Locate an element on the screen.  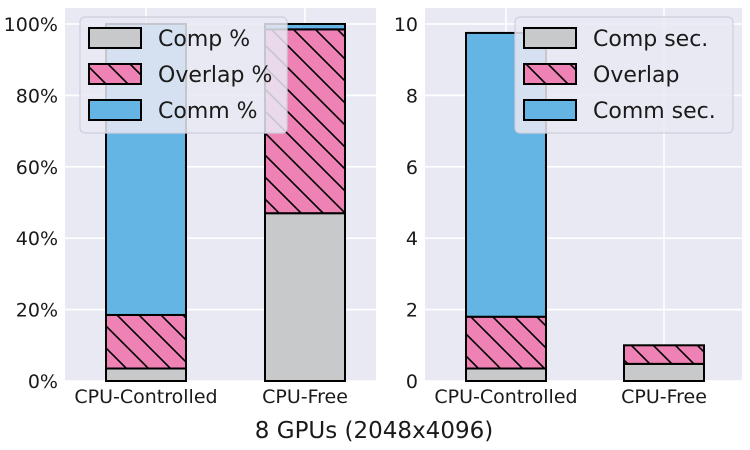
y-tick-label: 2 is located at coordinates (412, 311).